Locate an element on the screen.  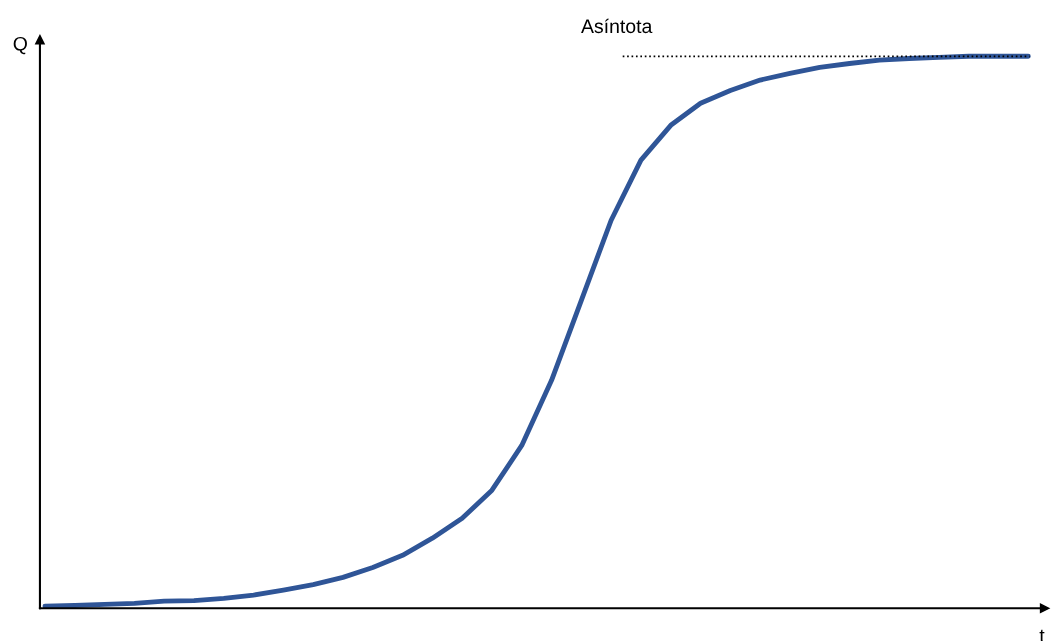
y-axis-title: Q is located at coordinates (20, 45).